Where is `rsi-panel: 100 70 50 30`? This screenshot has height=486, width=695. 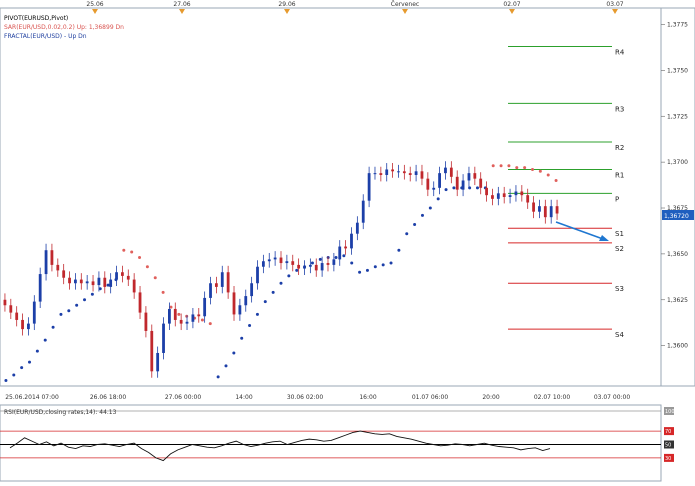
rsi-panel: 100 70 50 30 is located at coordinates (337, 434).